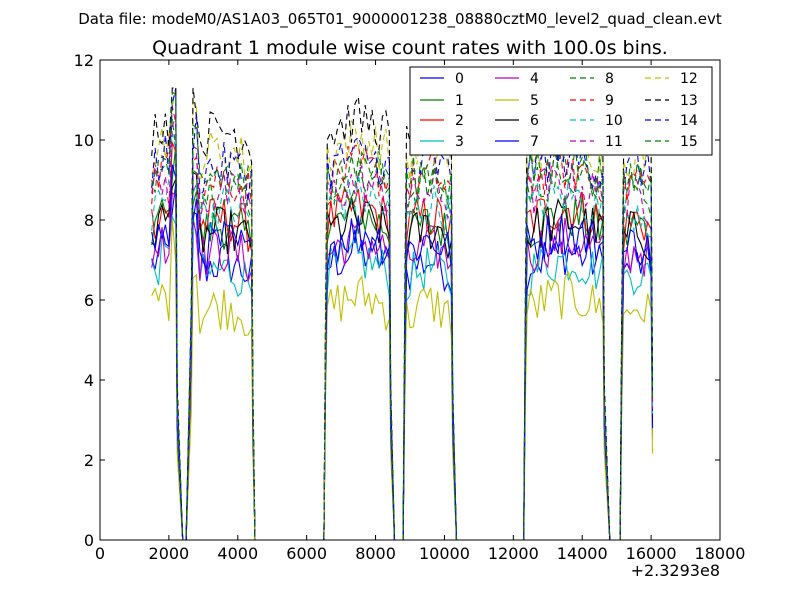  I want to click on y-tick-label: 0, so click(89, 540).